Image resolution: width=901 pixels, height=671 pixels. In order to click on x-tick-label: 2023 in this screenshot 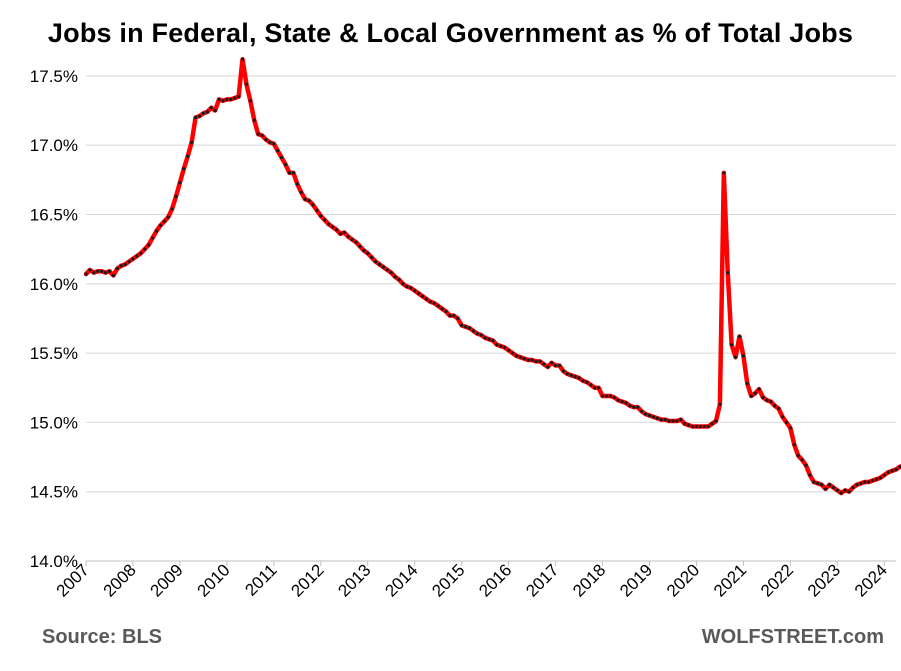, I will do `click(824, 580)`.